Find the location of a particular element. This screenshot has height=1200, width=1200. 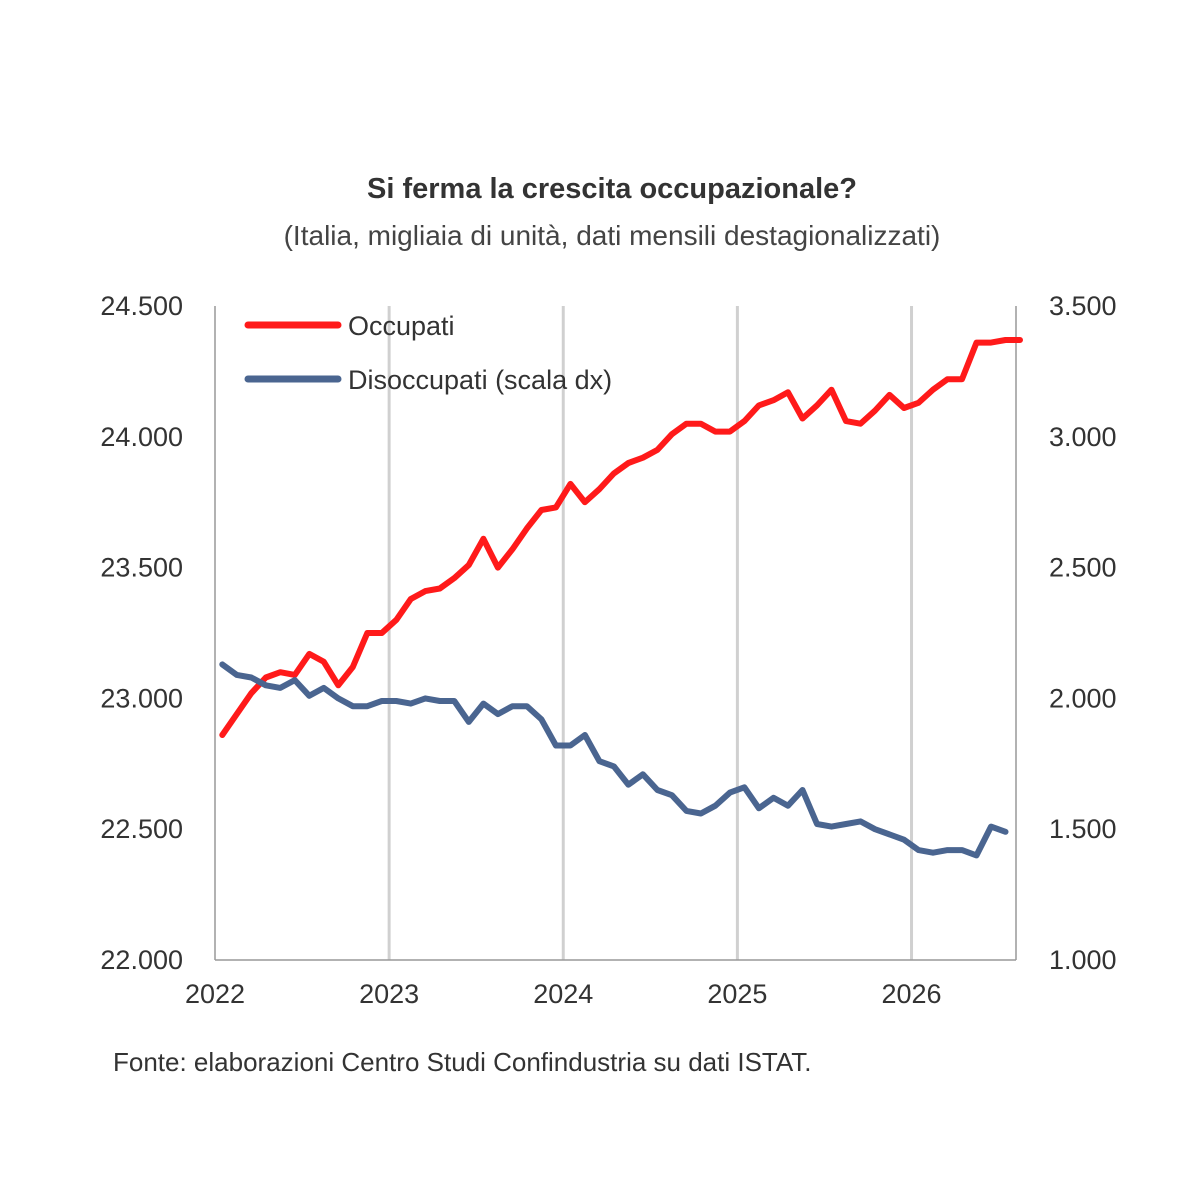

x-axis-ticks: 2022 2023 2024 2025 2026 is located at coordinates (563, 994).